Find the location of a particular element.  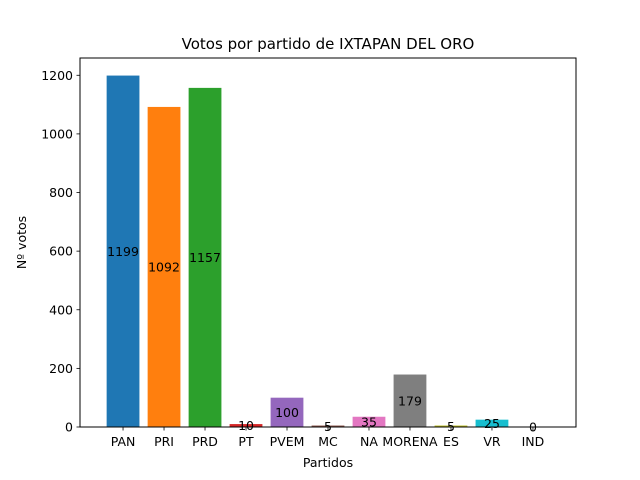

bar-pri is located at coordinates (164, 267).